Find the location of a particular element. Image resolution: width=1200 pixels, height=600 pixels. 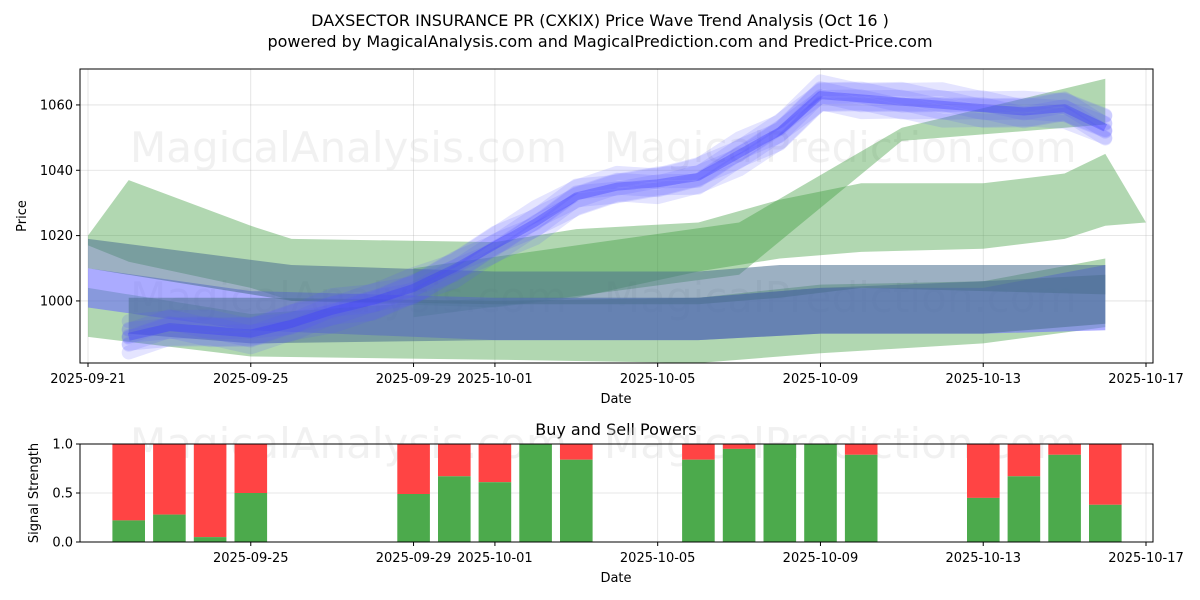

price-x-label: Date is located at coordinates (615, 399).